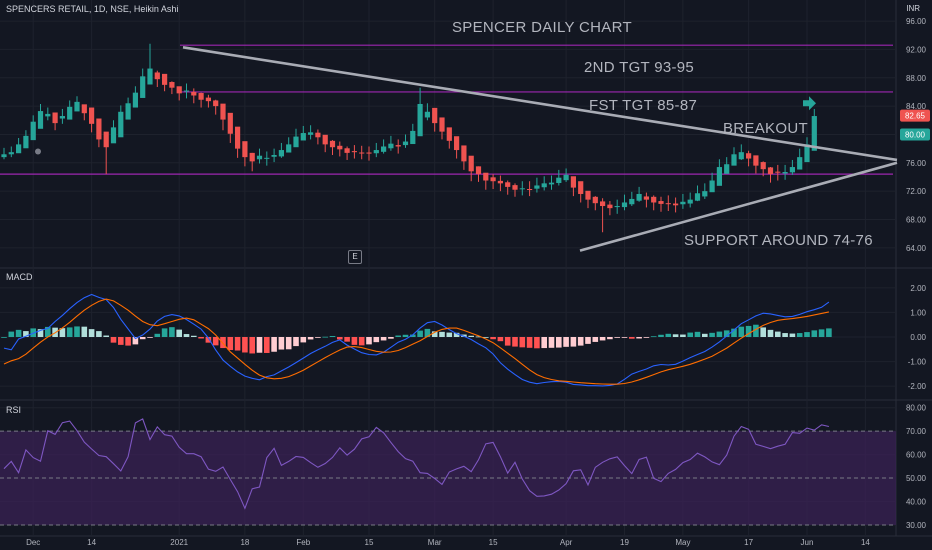  I want to click on support-trendline, so click(738, 206).